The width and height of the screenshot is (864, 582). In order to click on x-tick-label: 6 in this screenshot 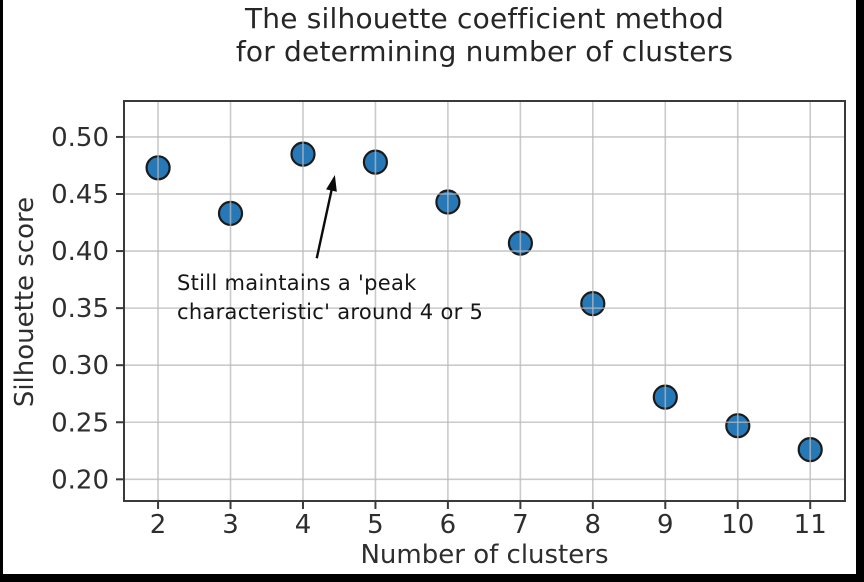, I will do `click(448, 525)`.